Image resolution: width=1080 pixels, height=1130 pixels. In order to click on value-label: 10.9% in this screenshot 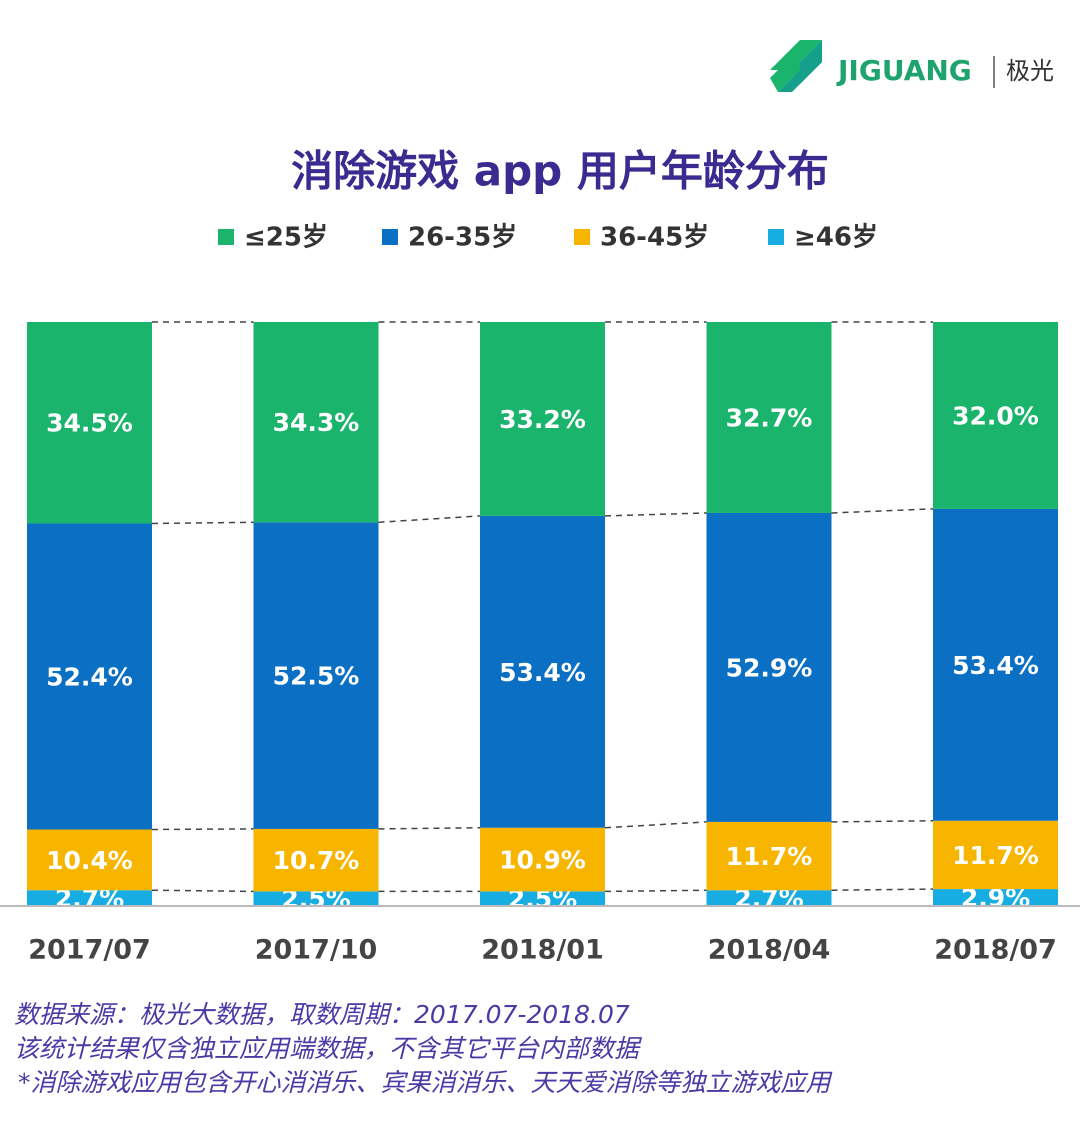, I will do `click(542, 860)`.